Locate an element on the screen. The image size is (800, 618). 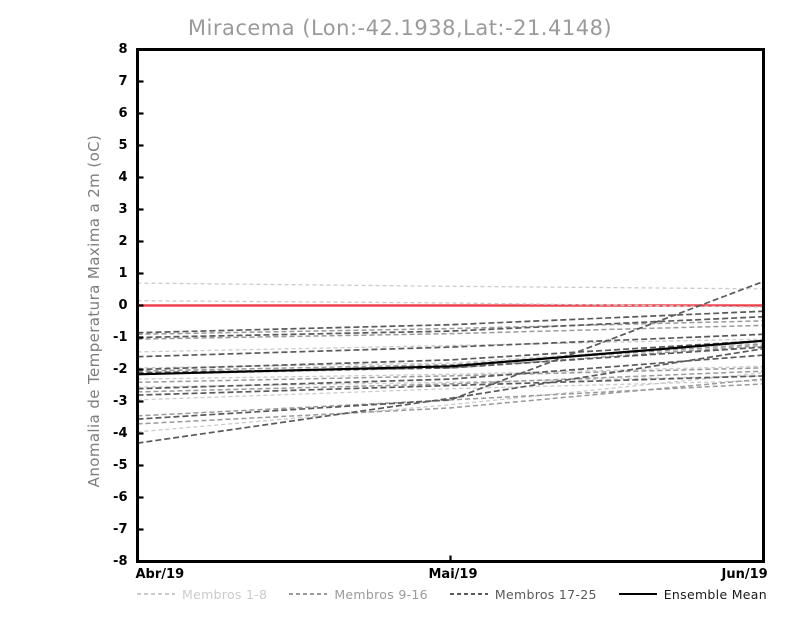
x-tick-label: Mai/19 is located at coordinates (453, 574).